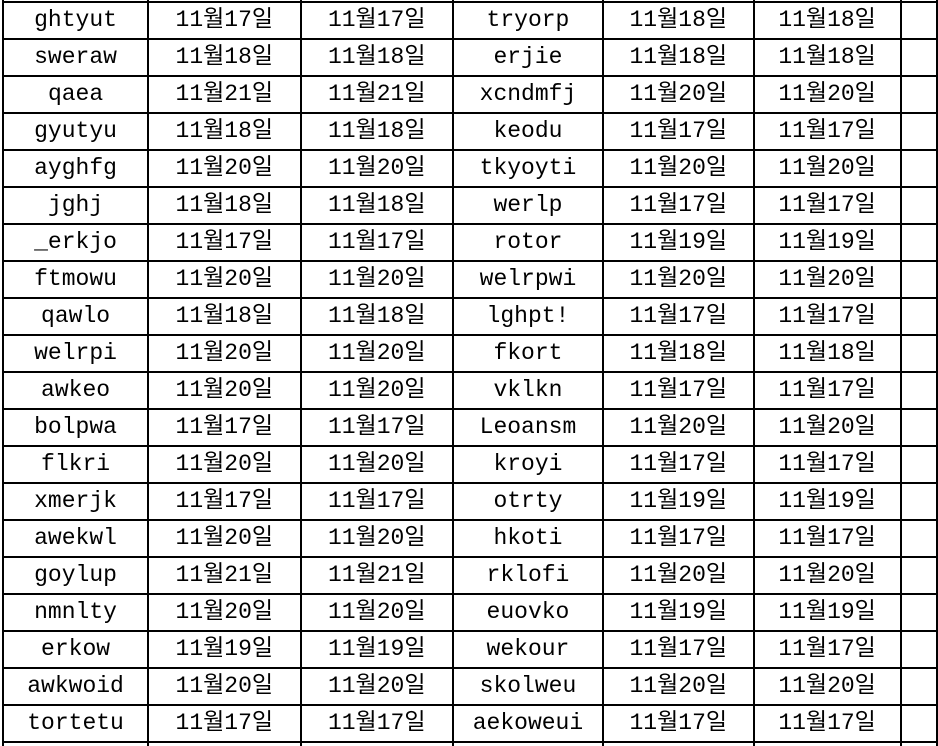  What do you see at coordinates (527, 20) in the screenshot?
I see `table-cell: tryorp` at bounding box center [527, 20].